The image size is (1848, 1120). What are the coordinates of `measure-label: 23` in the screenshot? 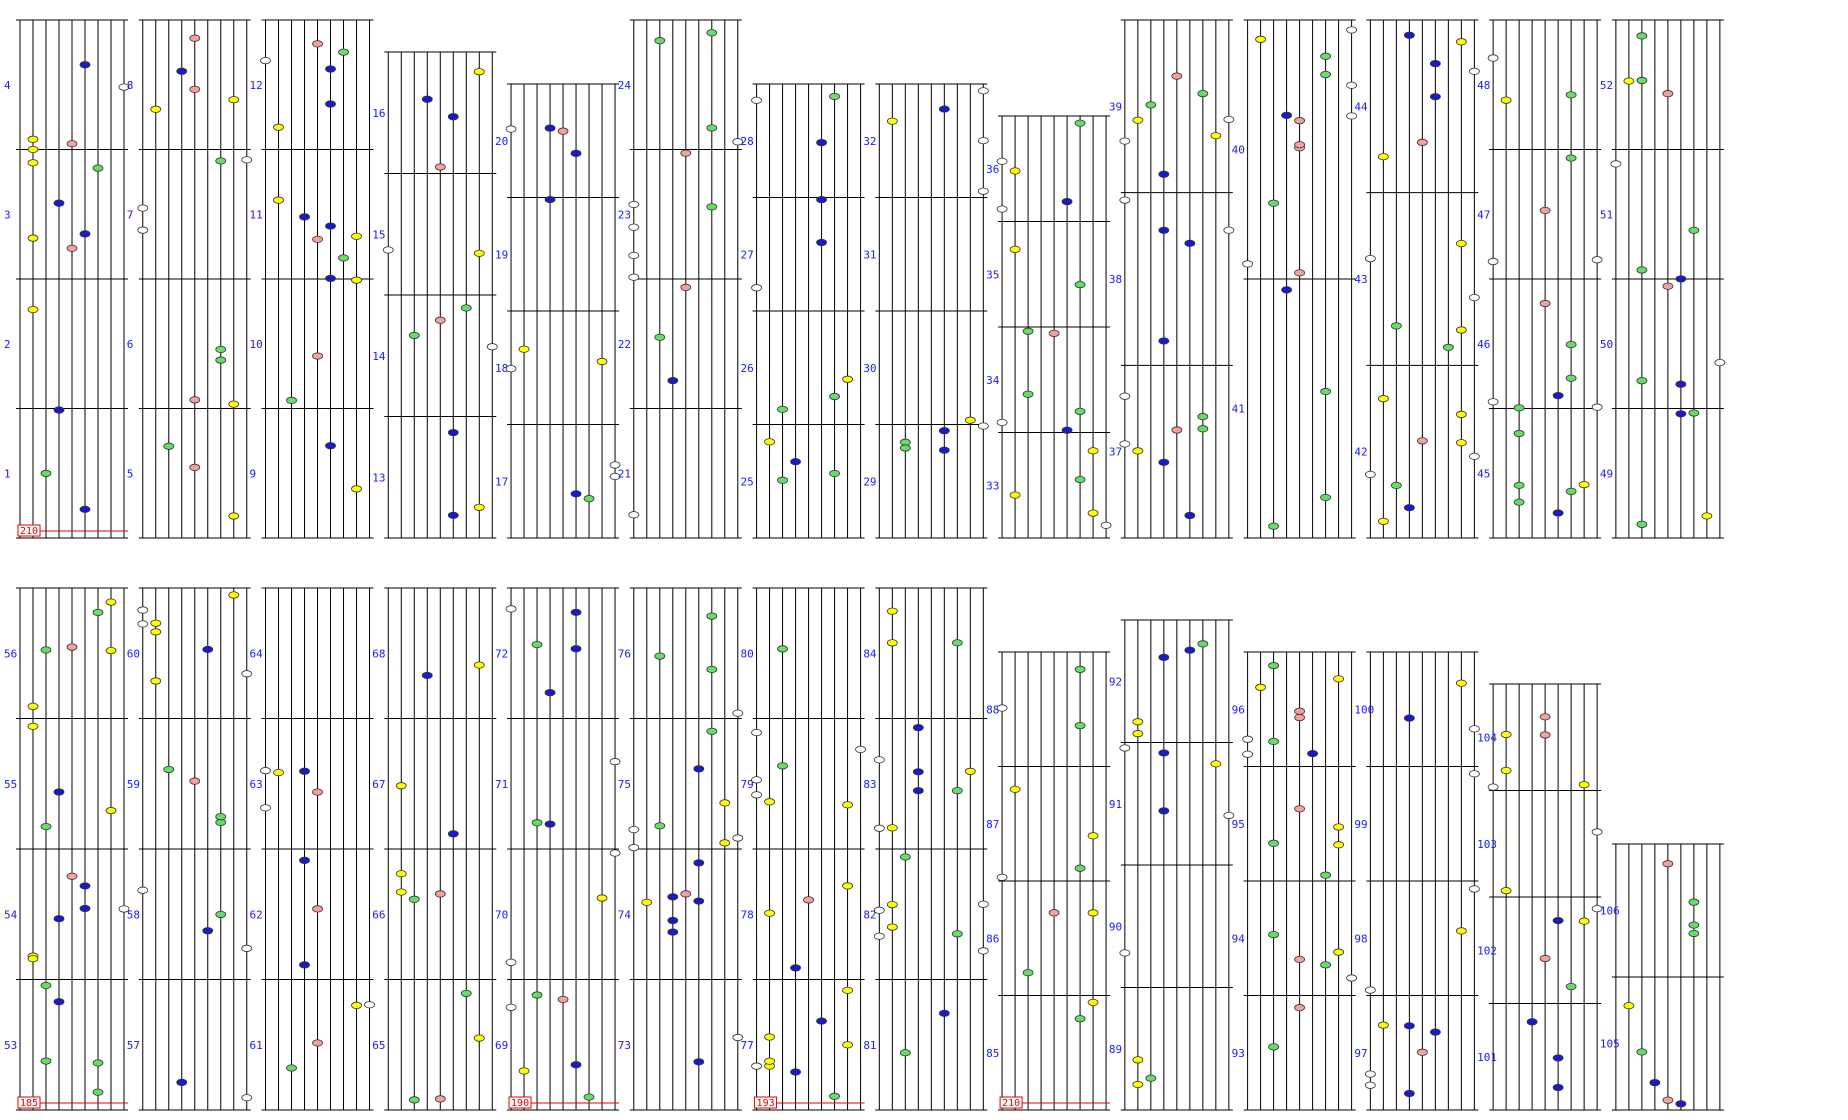 It's located at (624, 214).